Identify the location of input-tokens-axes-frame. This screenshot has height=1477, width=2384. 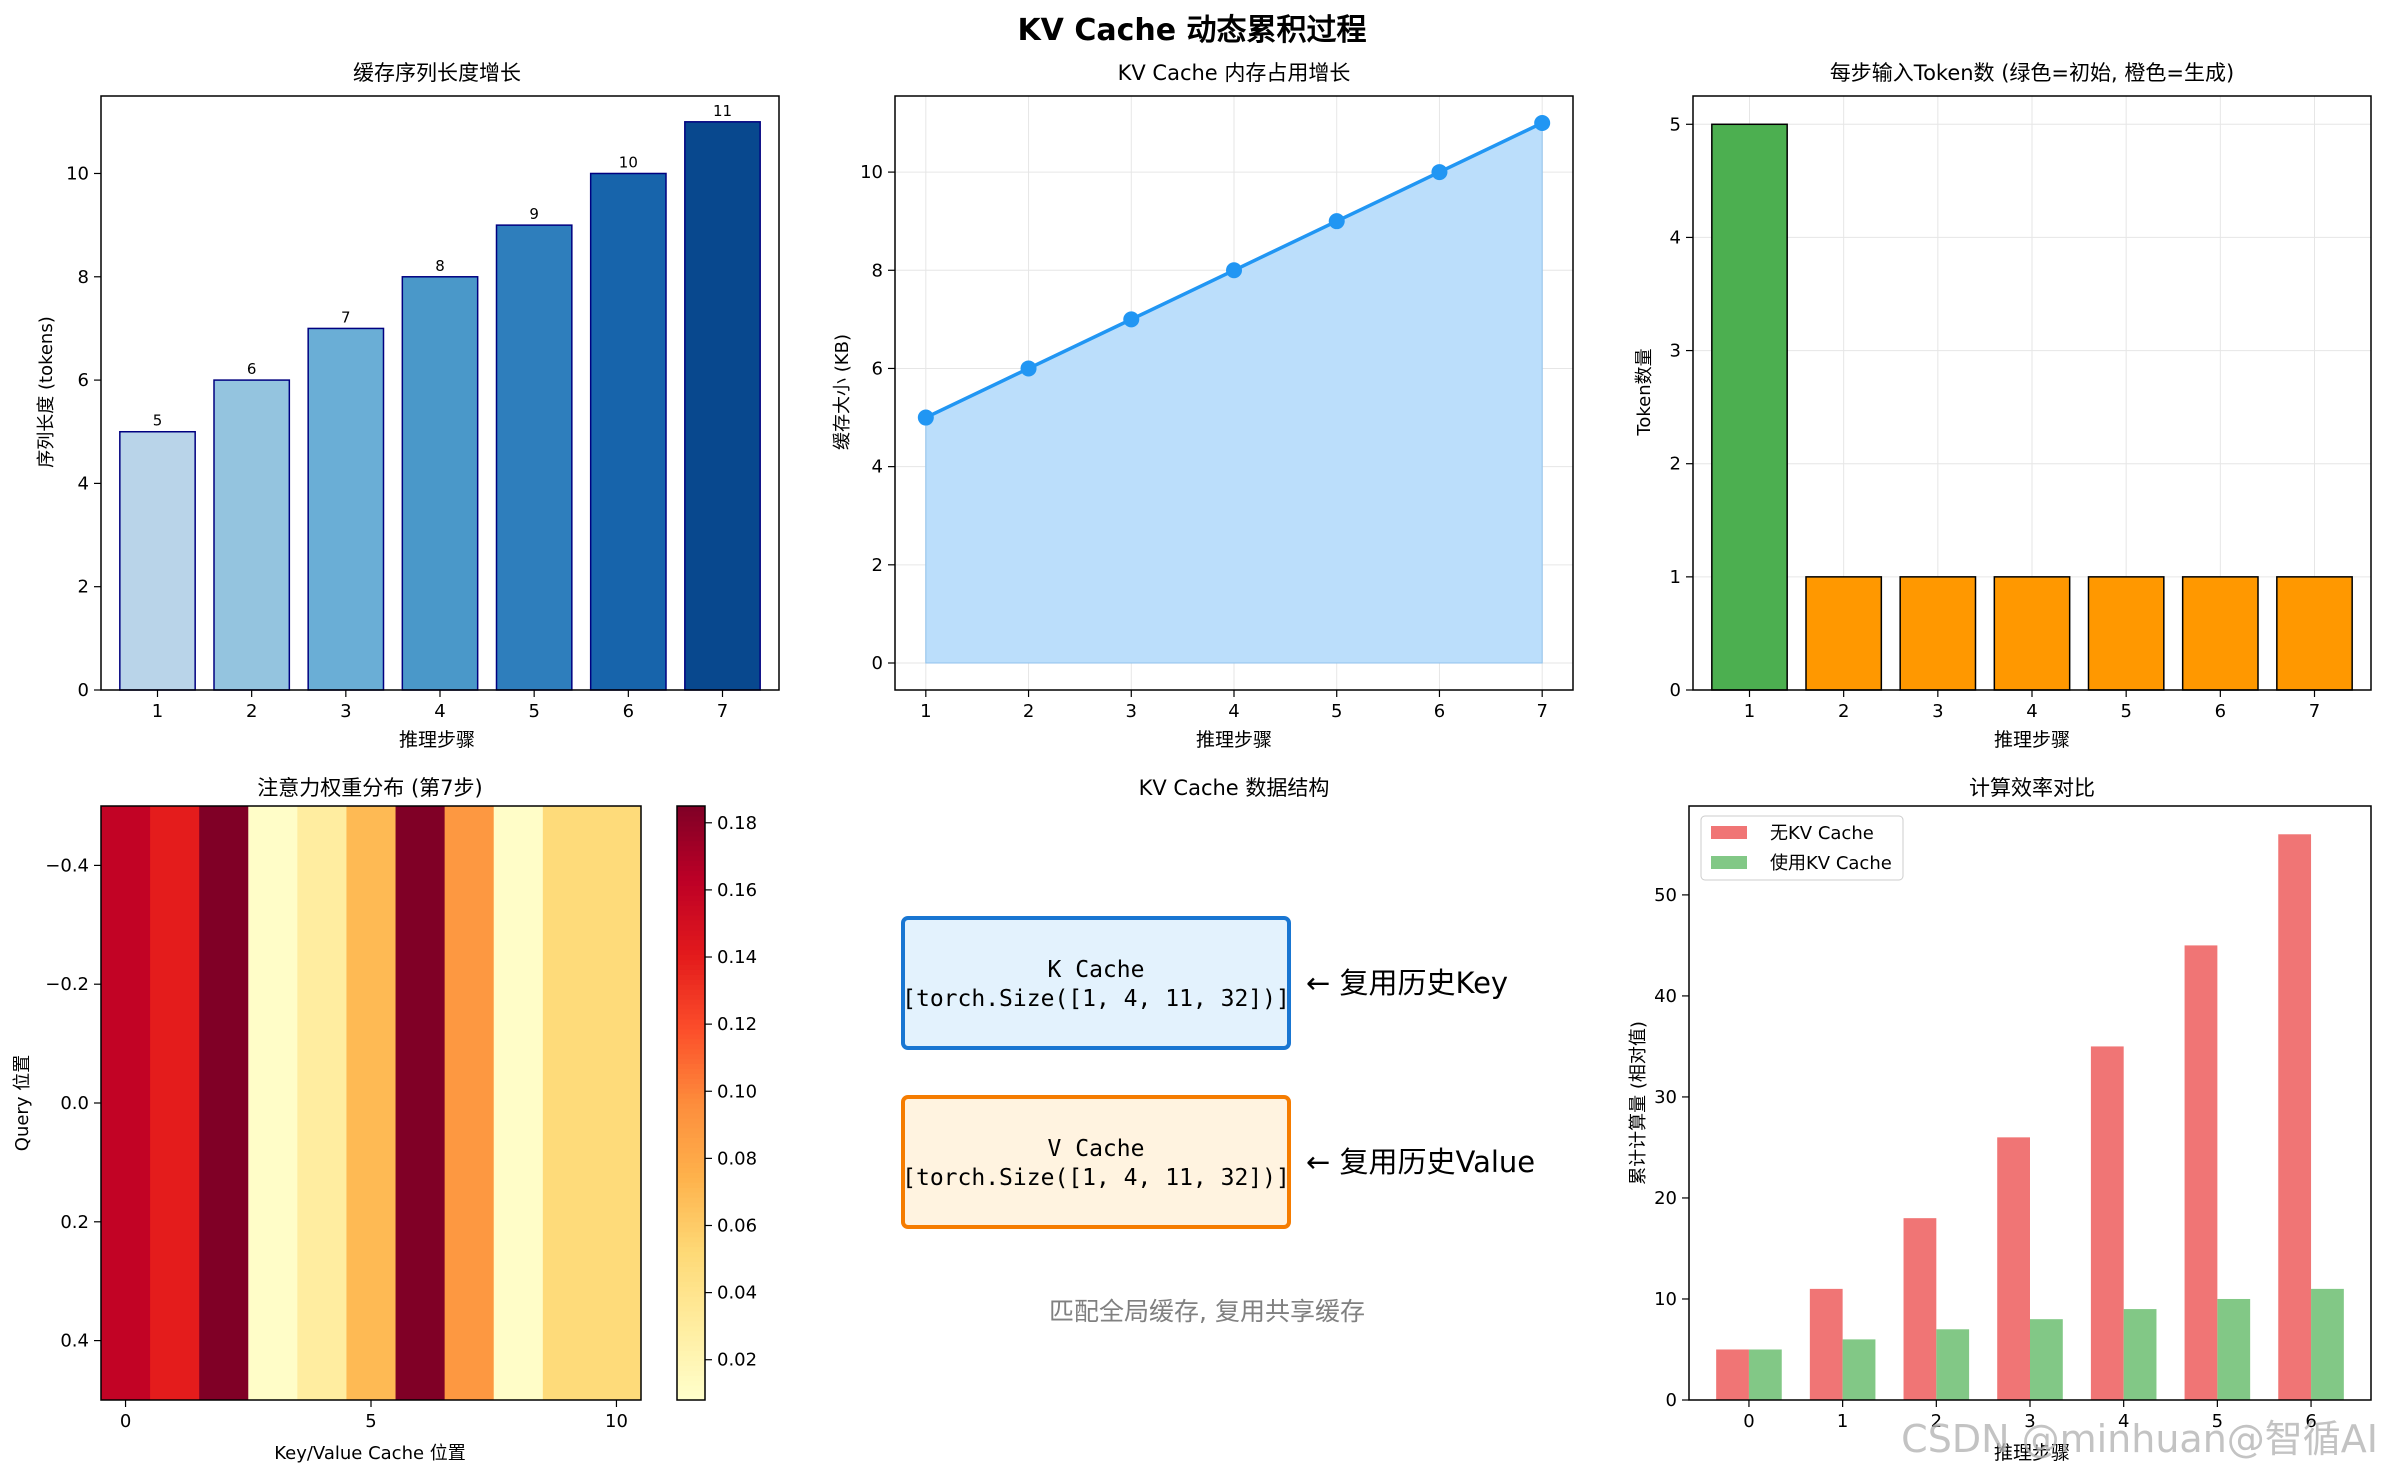
(2032, 393).